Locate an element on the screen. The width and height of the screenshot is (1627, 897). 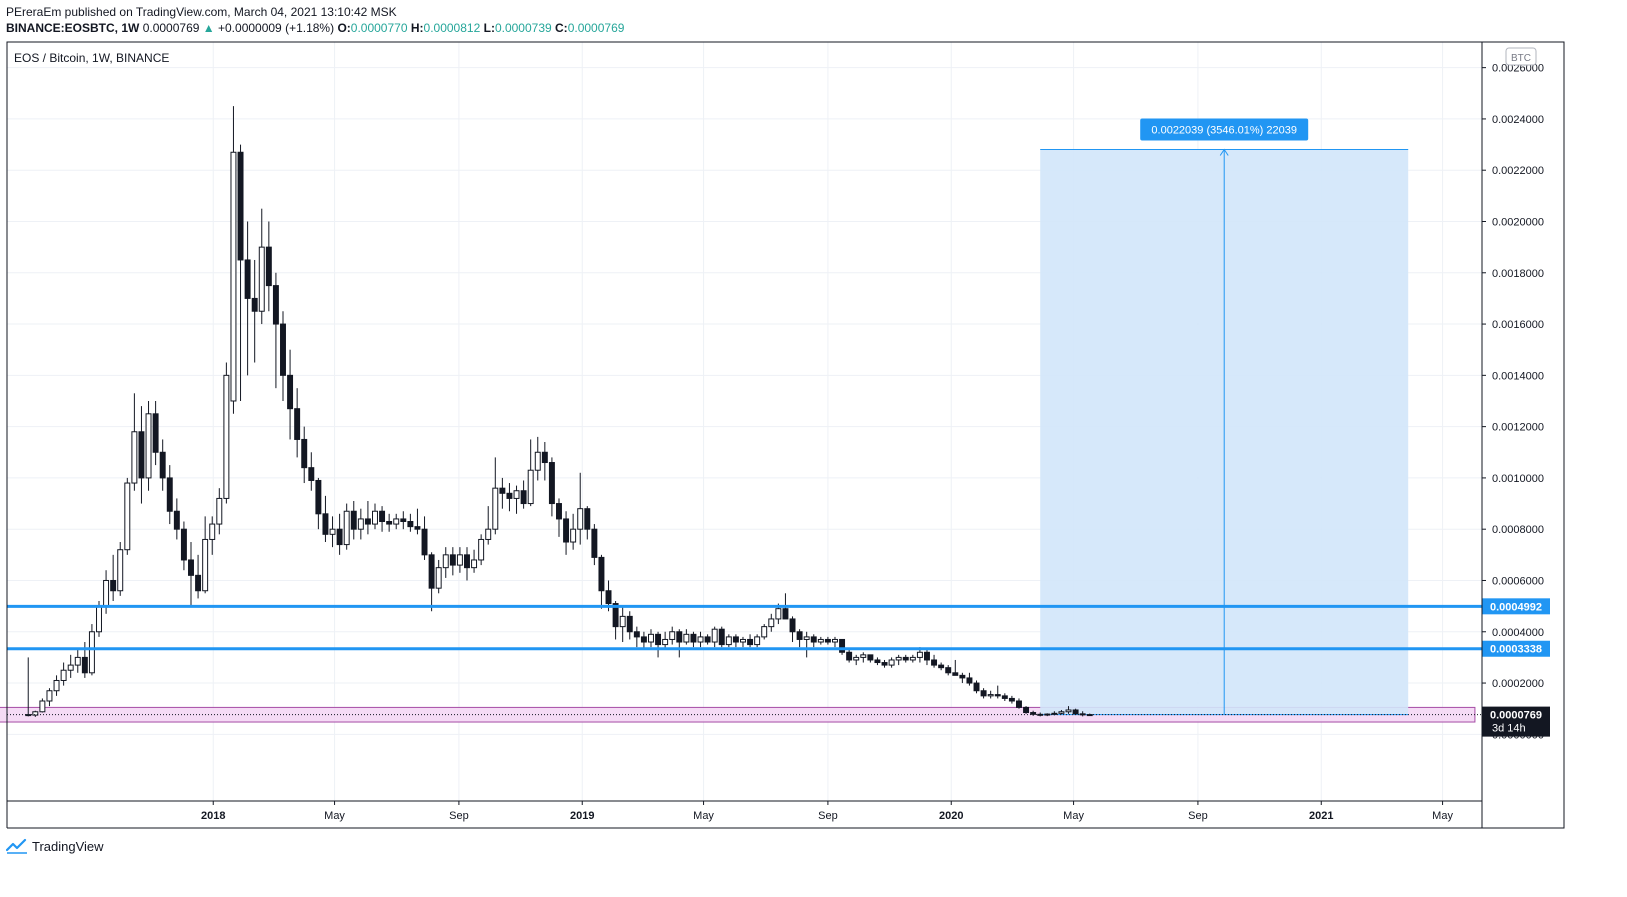
close-value: 0.0000769 is located at coordinates (596, 28).